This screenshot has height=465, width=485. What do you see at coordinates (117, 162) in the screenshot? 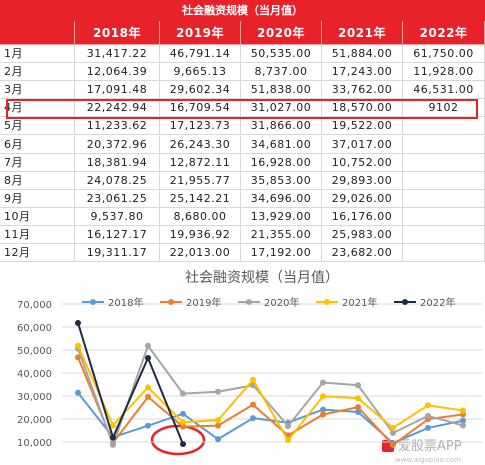
I see `value-cell: 18,381.94` at bounding box center [117, 162].